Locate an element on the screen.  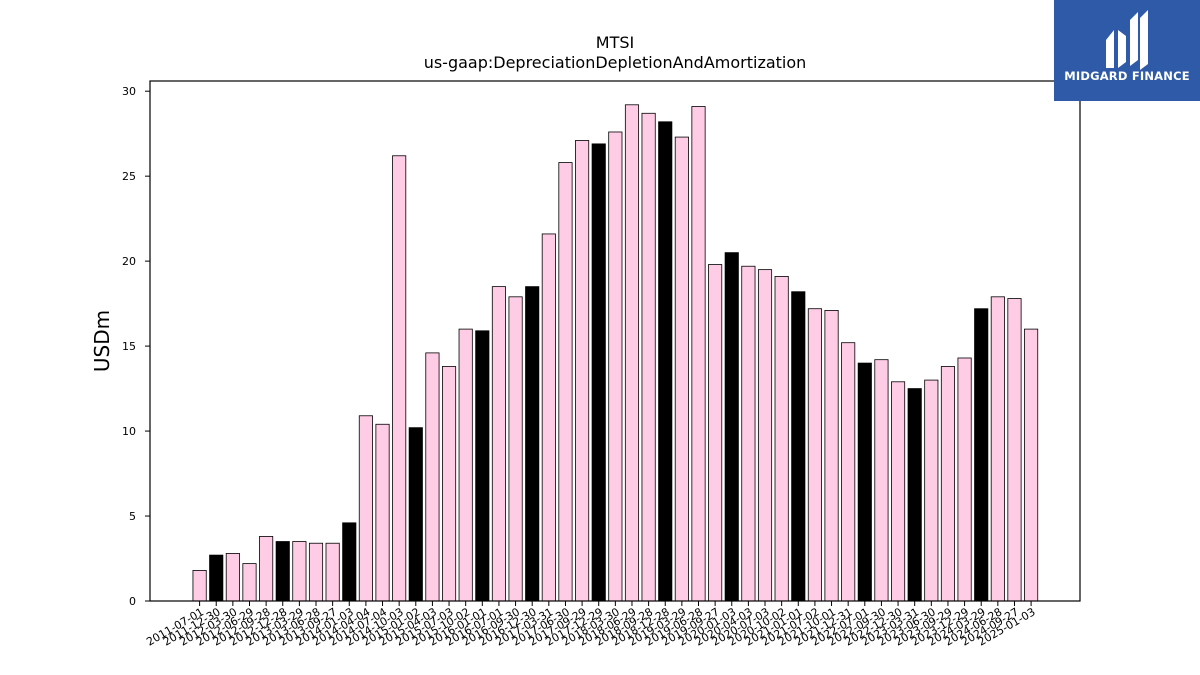
logo-text: MIDGARD FINANCE is located at coordinates (1127, 76).